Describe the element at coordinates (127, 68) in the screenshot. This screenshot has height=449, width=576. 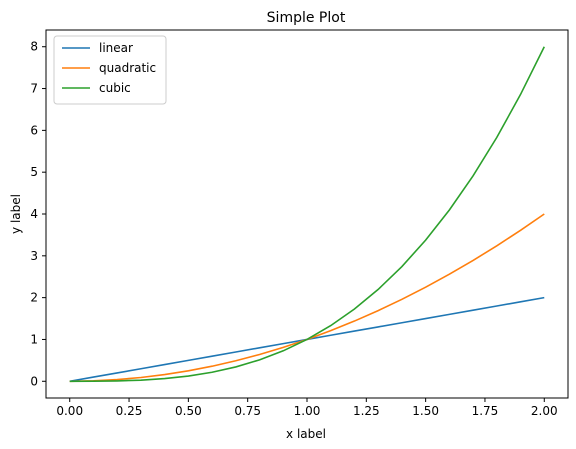
I see `legend-label-quadratic: quadratic` at that location.